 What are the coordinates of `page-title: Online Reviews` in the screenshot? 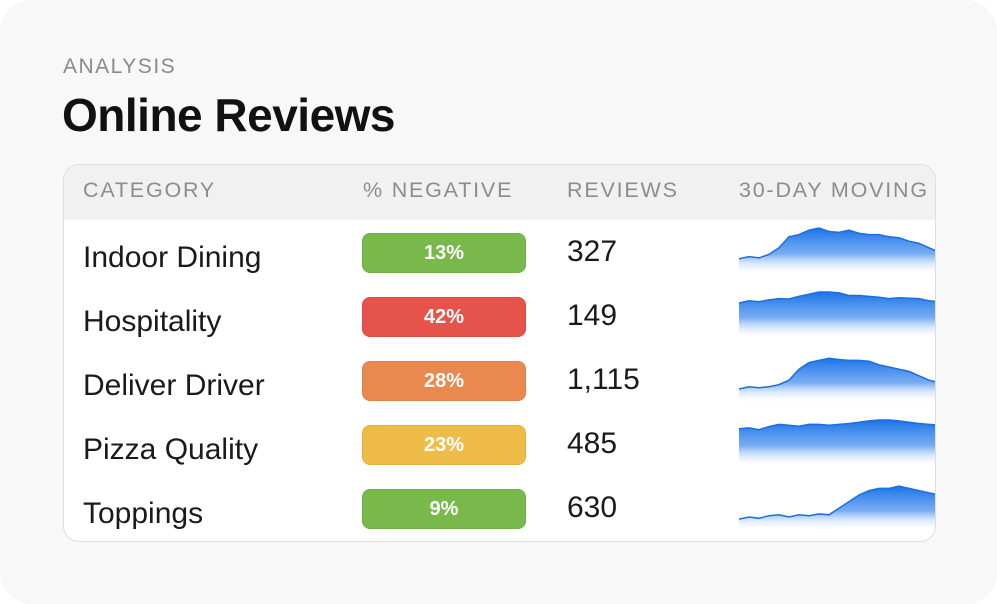 It's located at (229, 115).